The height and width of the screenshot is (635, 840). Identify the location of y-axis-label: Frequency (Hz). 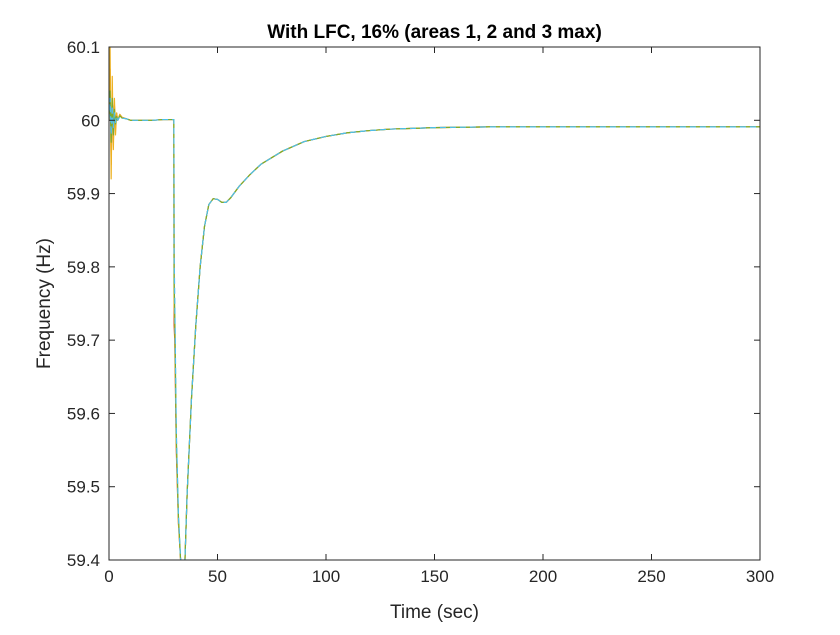
(44, 303).